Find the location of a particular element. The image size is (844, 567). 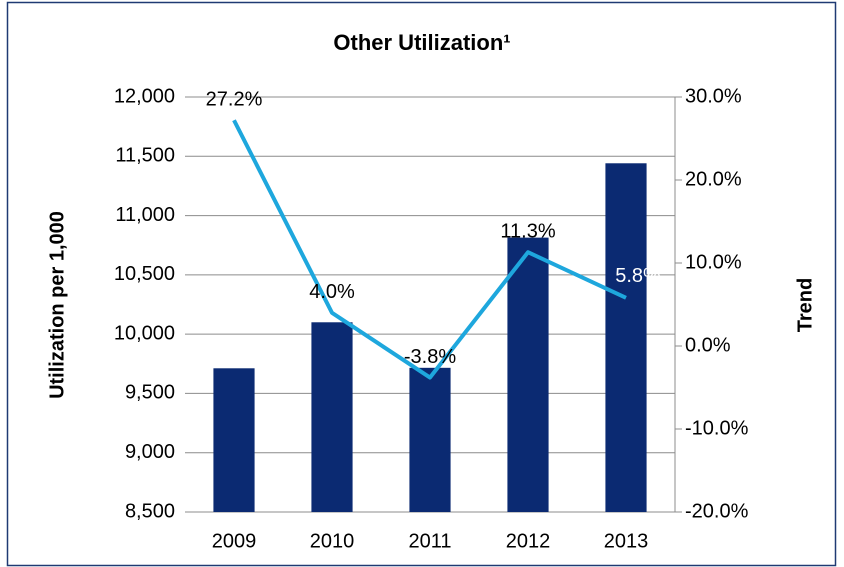

y2-tick-label: 30.0% is located at coordinates (713, 96).